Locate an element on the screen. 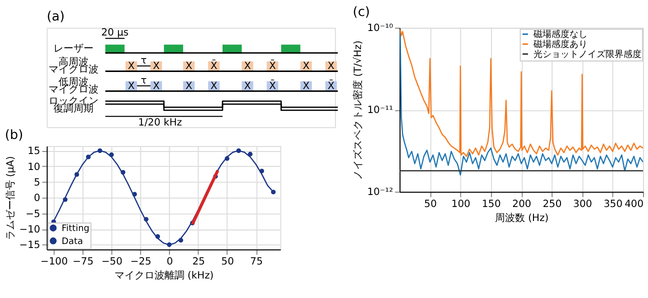  text: 20 μs is located at coordinates (115, 32).